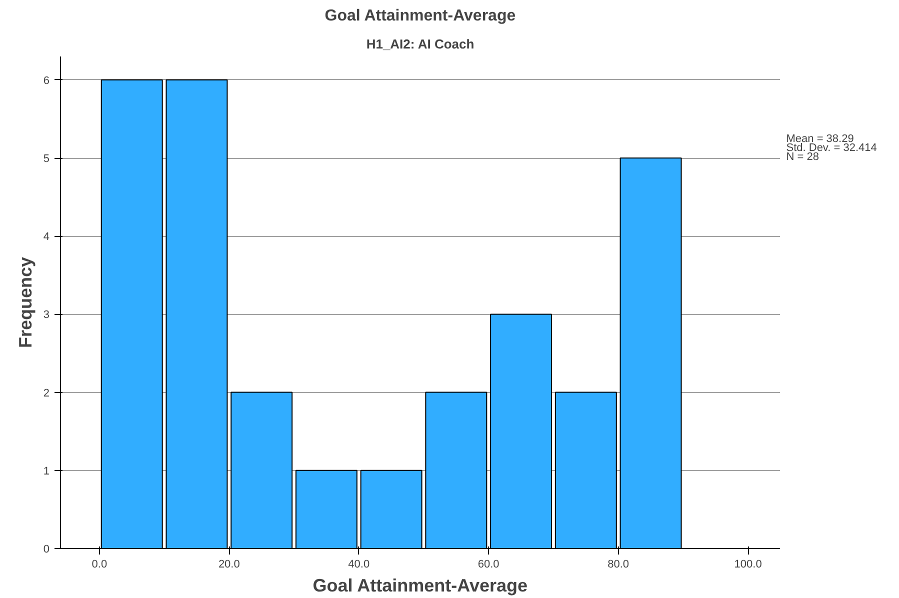 The image size is (899, 598). What do you see at coordinates (46, 237) in the screenshot?
I see `y-tick-label: 4` at bounding box center [46, 237].